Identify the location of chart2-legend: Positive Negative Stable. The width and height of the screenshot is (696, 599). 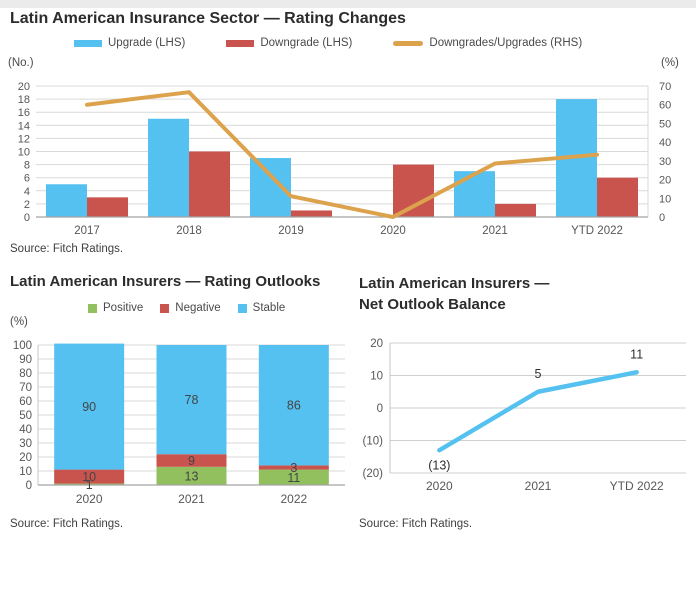
(186, 308).